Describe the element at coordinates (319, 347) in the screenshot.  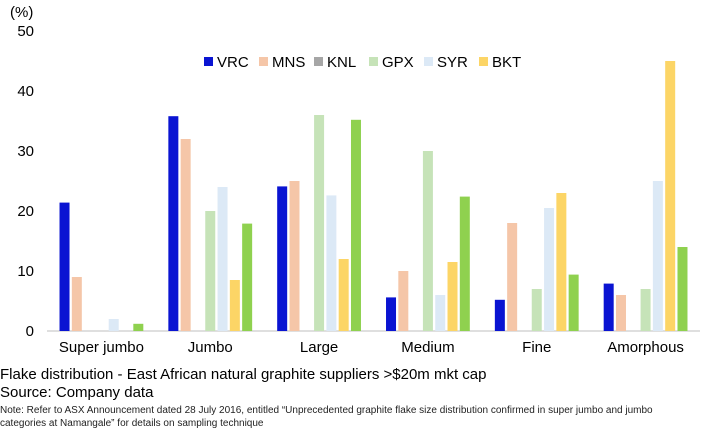
I see `x-tick-label: Large` at that location.